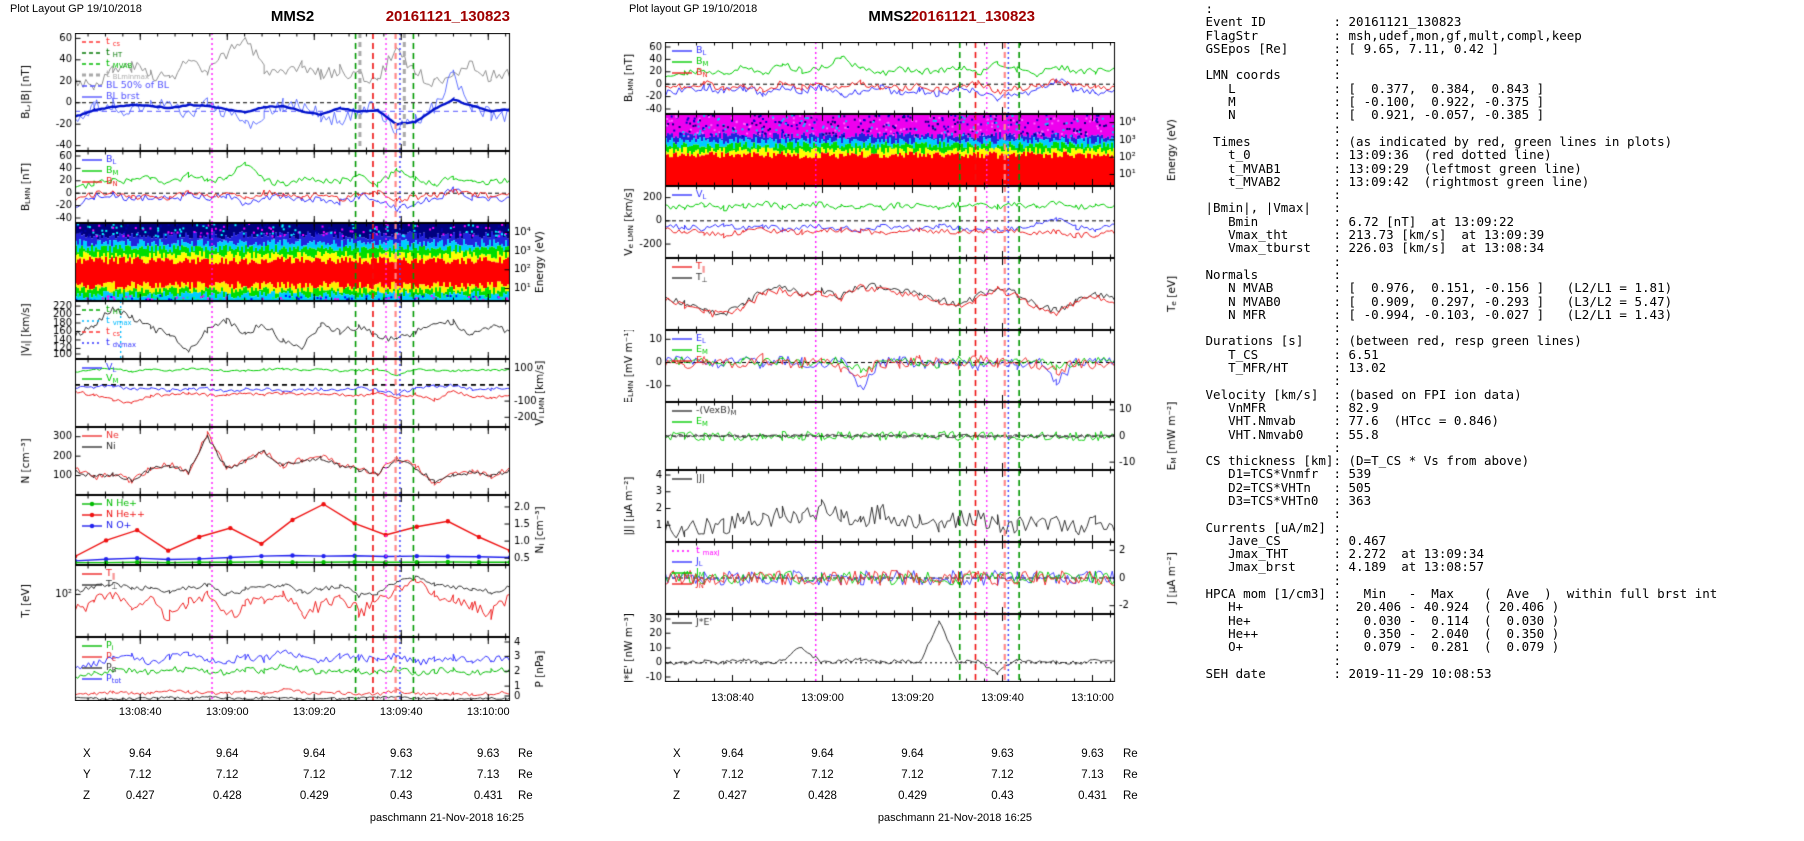 This screenshot has height=841, width=1804. What do you see at coordinates (278, 187) in the screenshot?
I see `panel-blmn` at bounding box center [278, 187].